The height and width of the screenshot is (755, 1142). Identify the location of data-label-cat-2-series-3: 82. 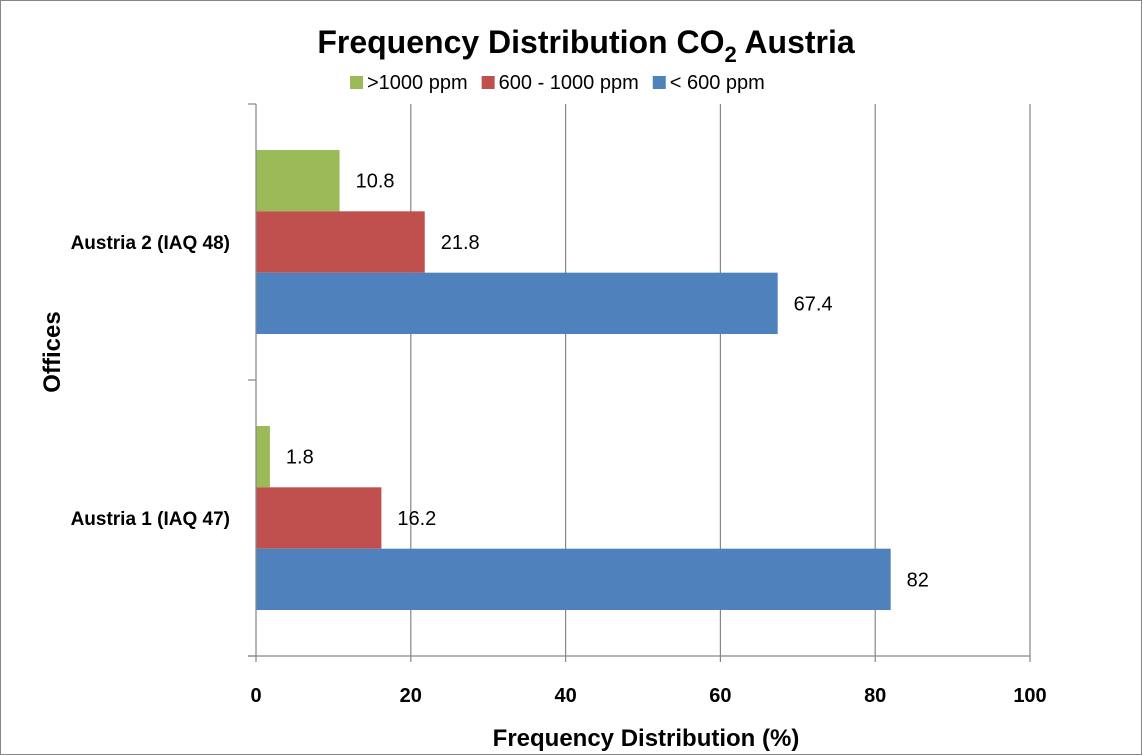
(918, 580).